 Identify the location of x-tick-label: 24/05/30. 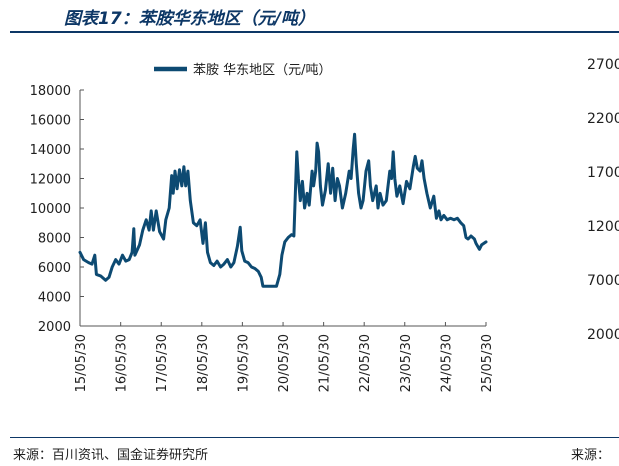
(446, 363).